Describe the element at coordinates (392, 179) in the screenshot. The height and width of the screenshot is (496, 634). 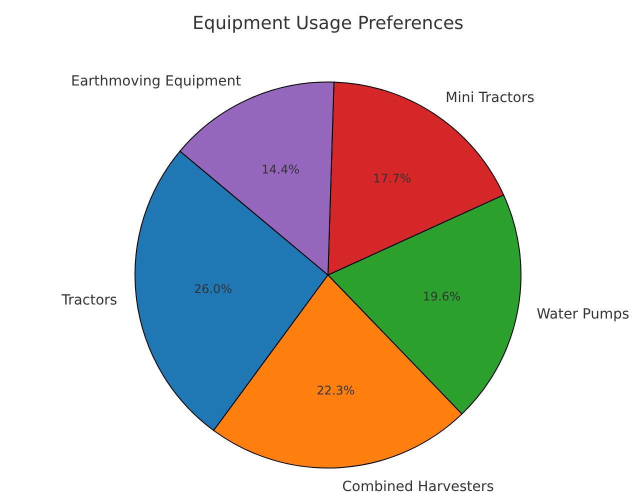
I see `data-label: 17.7%` at that location.